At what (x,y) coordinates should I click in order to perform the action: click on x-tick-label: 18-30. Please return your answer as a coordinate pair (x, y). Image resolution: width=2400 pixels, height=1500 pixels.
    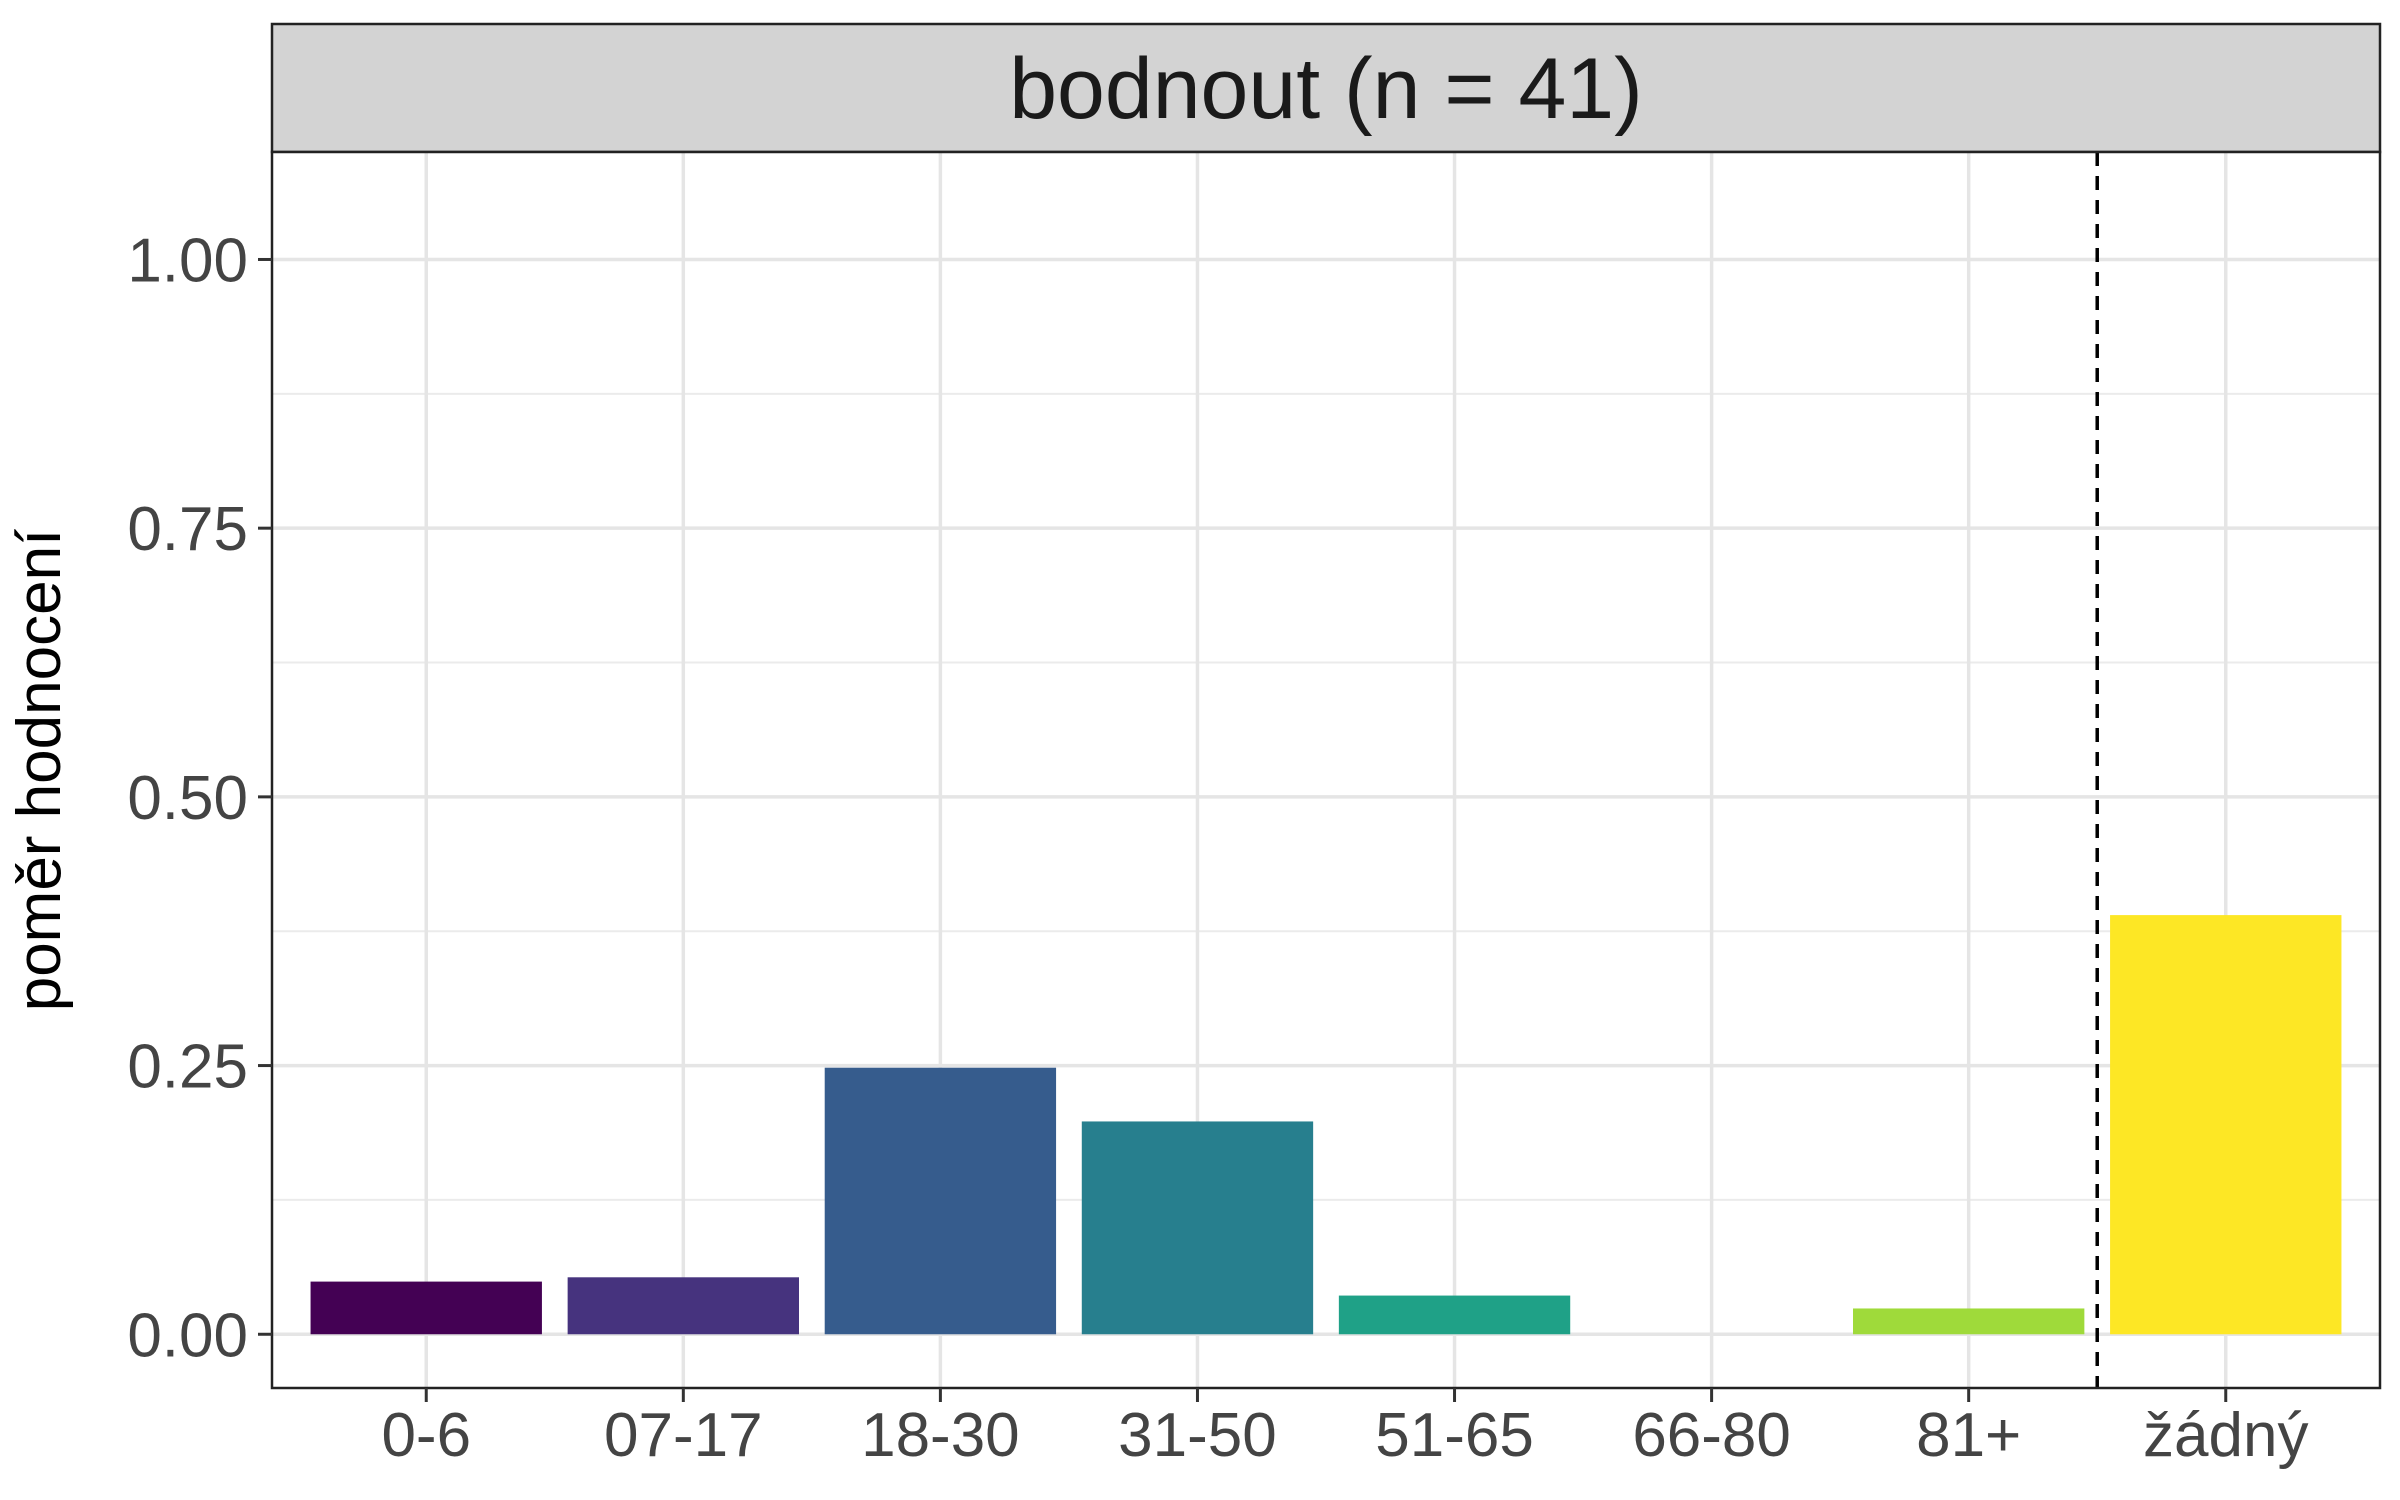
    Looking at the image, I should click on (940, 1435).